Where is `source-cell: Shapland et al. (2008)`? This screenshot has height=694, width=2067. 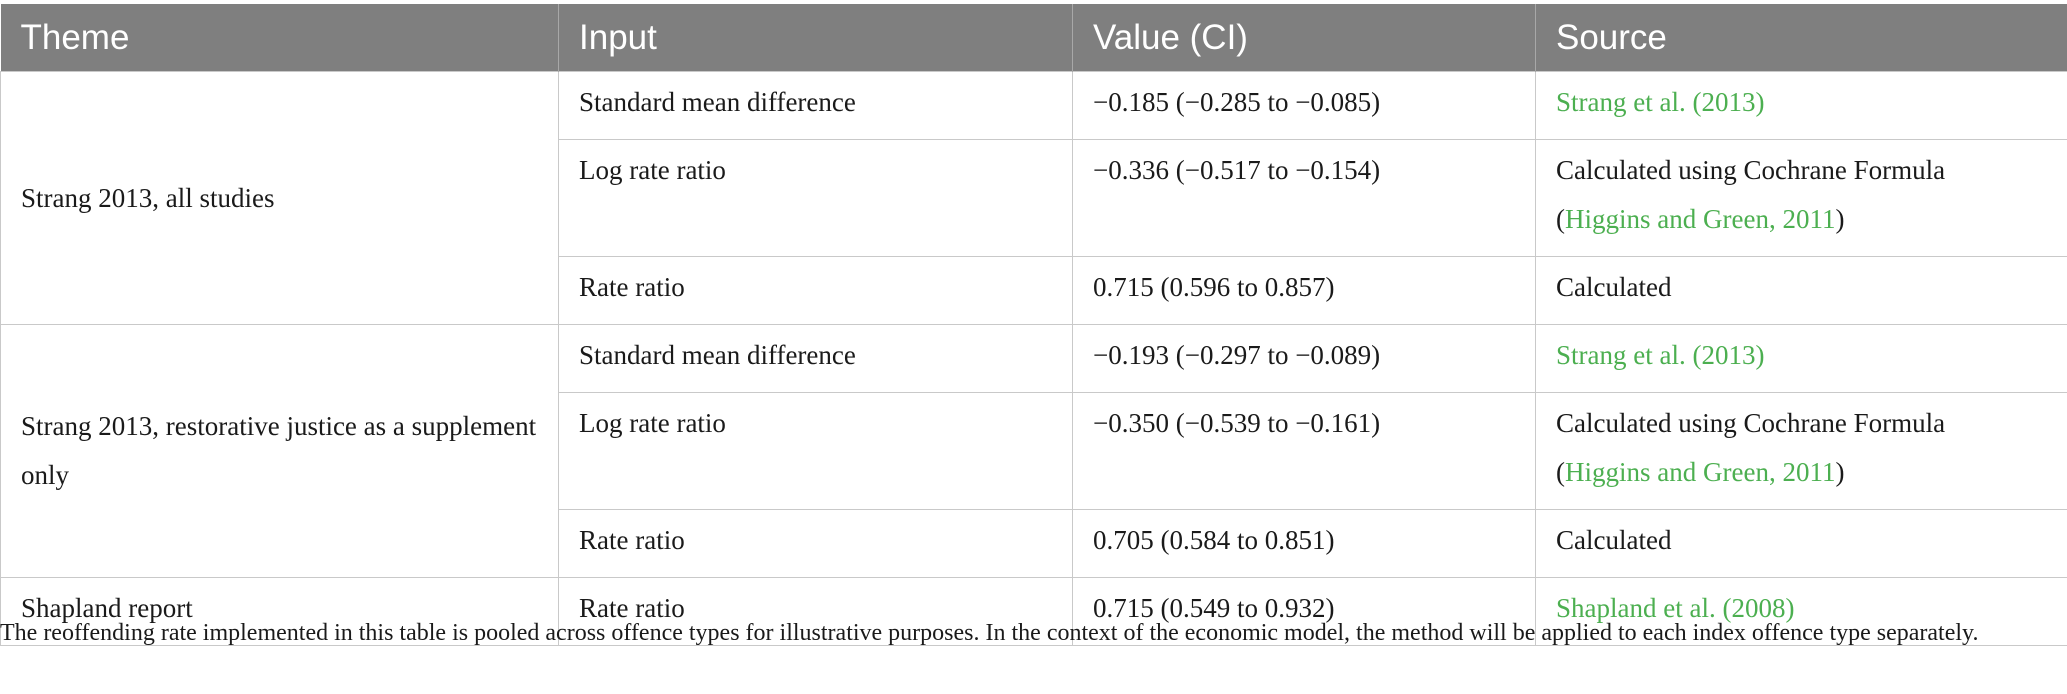
source-cell: Shapland et al. (2008) is located at coordinates (1801, 611).